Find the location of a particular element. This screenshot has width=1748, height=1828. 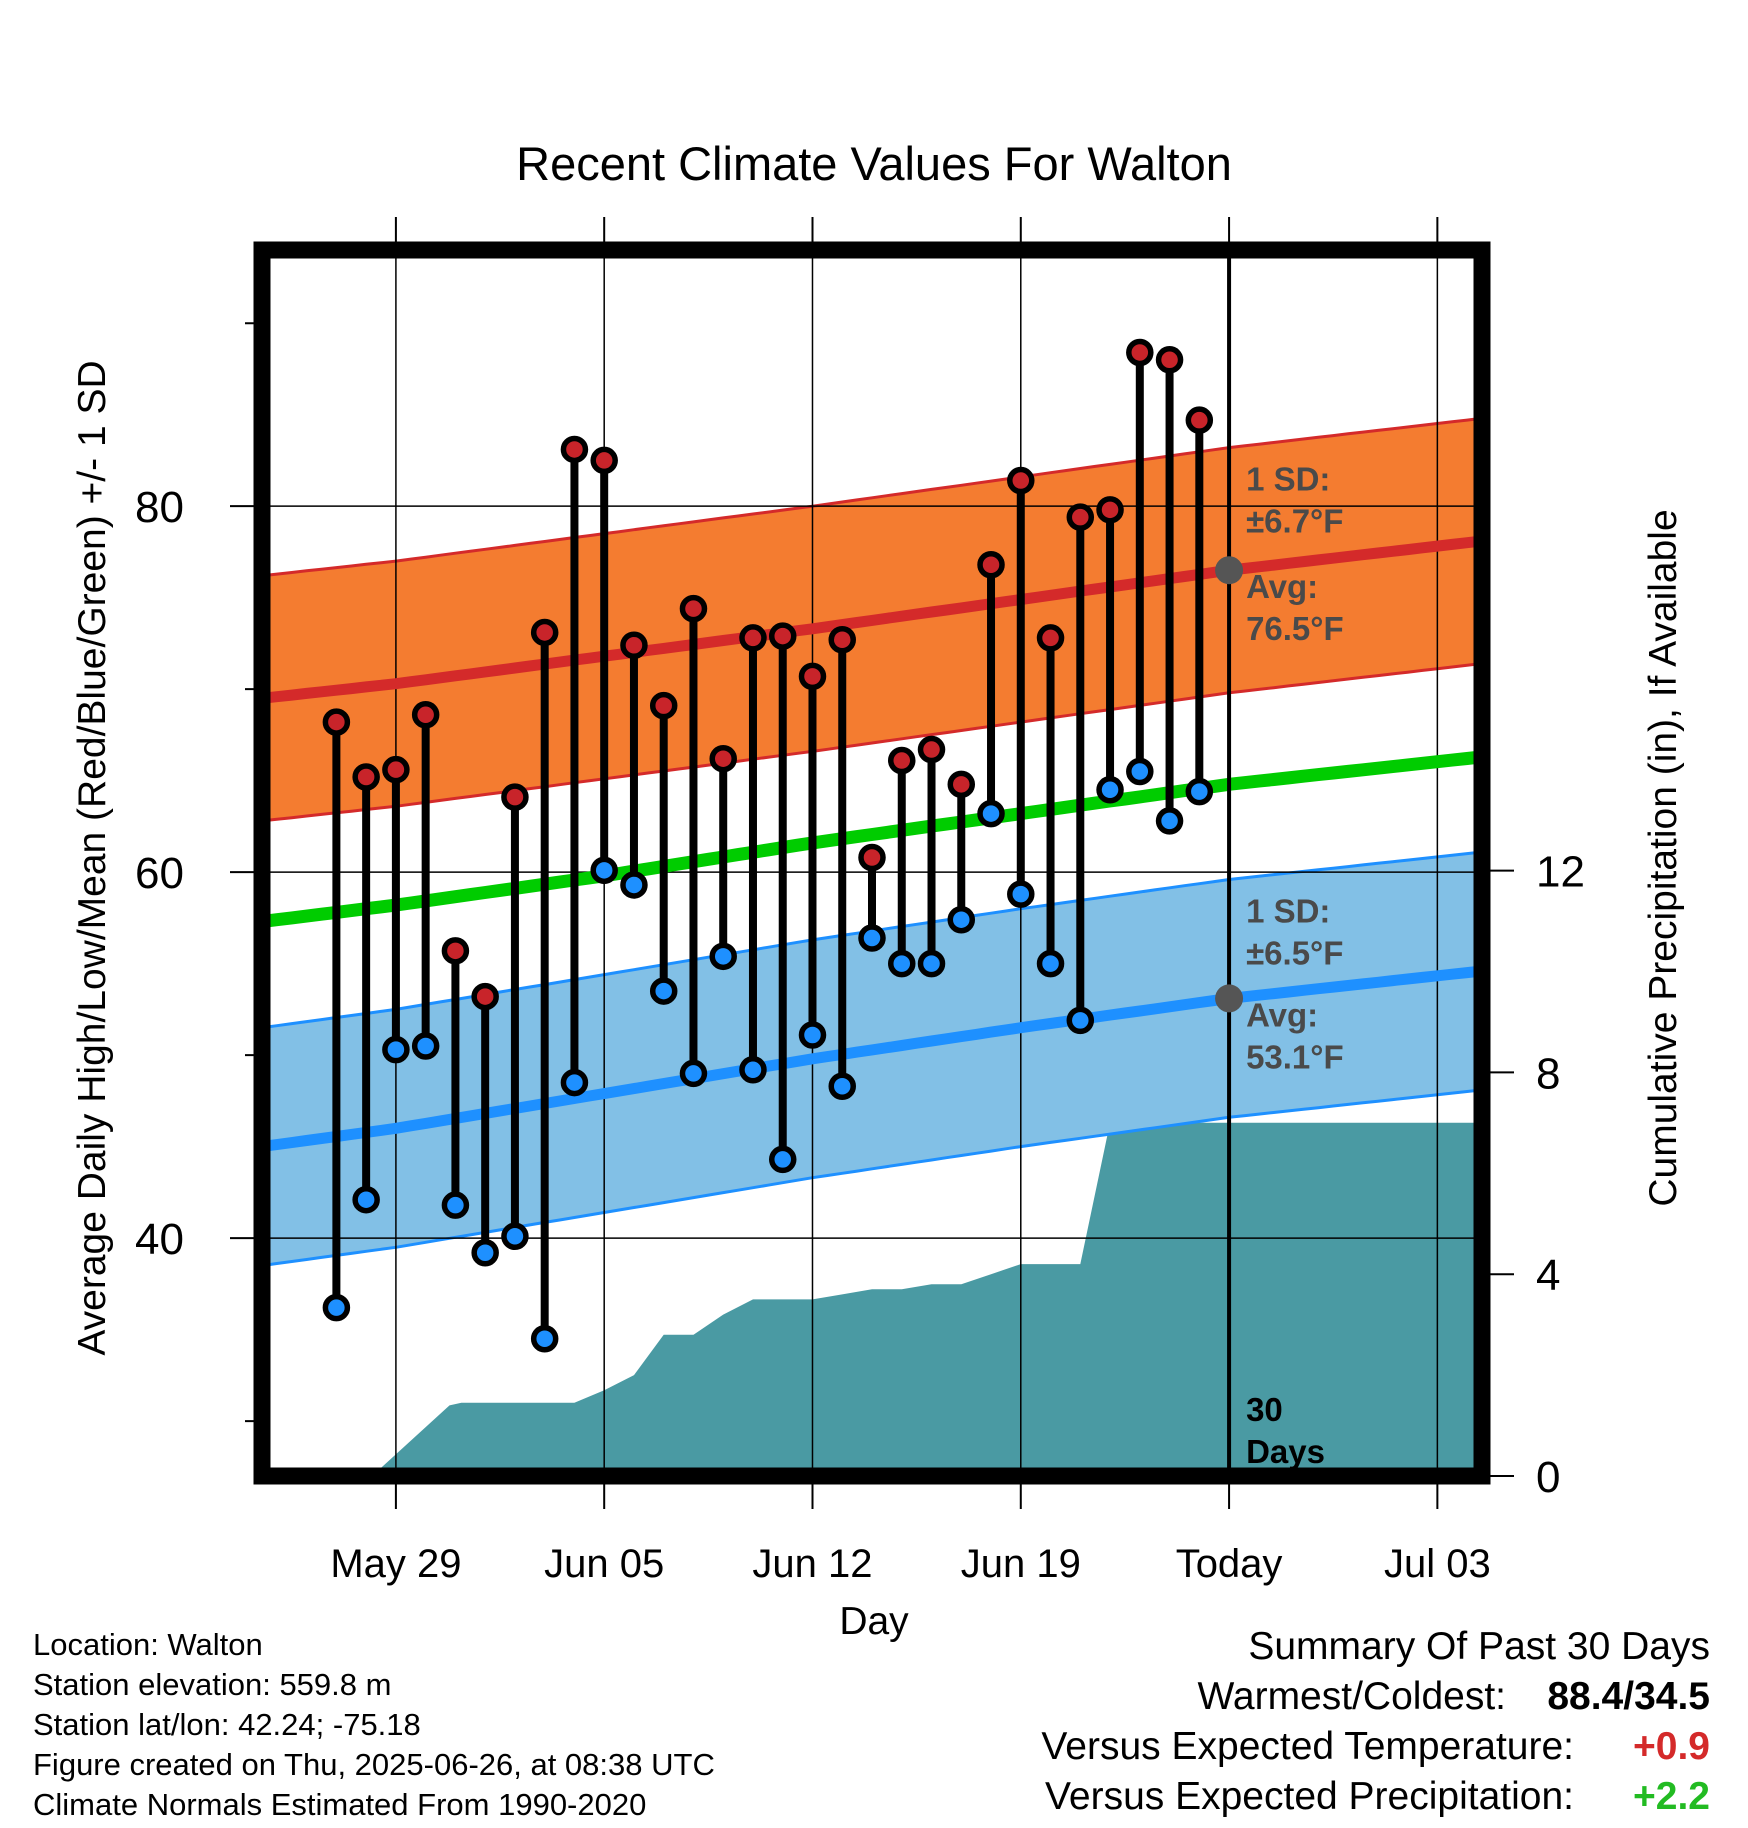

warmest-label: Warmest/Coldest: is located at coordinates (1351, 1696).